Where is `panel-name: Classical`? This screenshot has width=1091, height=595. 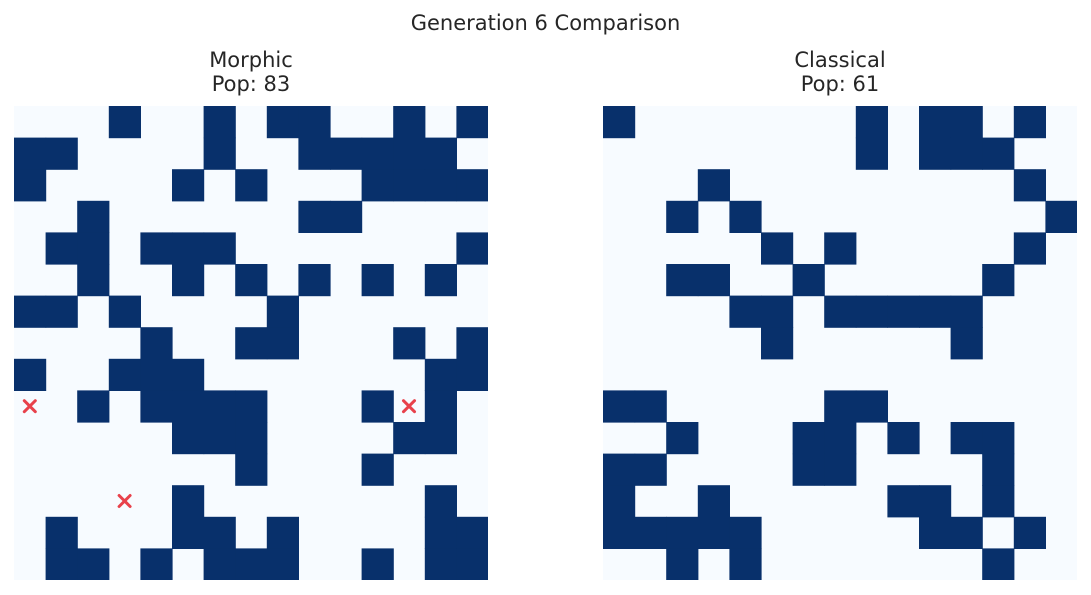
panel-name: Classical is located at coordinates (840, 60).